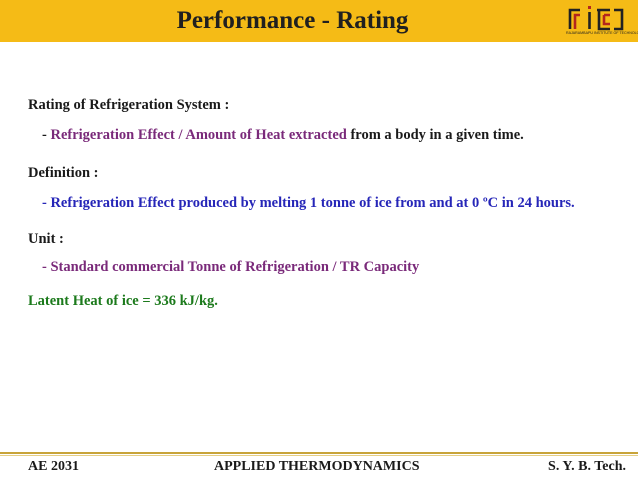 The width and height of the screenshot is (638, 478). What do you see at coordinates (46, 135) in the screenshot?
I see `rating-prefix: -` at bounding box center [46, 135].